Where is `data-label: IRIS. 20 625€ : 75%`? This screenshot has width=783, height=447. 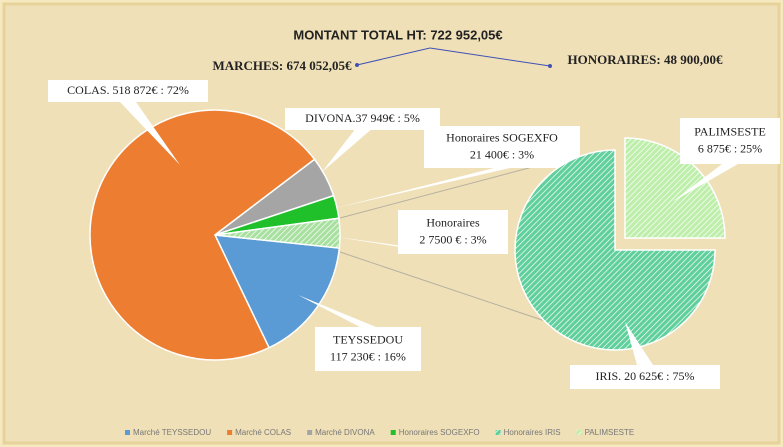
data-label: IRIS. 20 625€ : 75% is located at coordinates (645, 376).